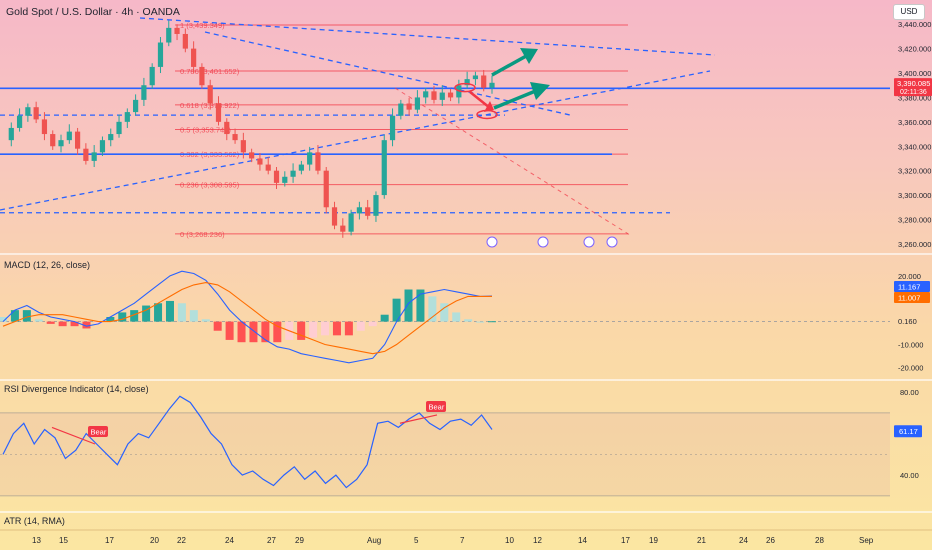  I want to click on y-axis-tick: 3,340.000, so click(914, 146).